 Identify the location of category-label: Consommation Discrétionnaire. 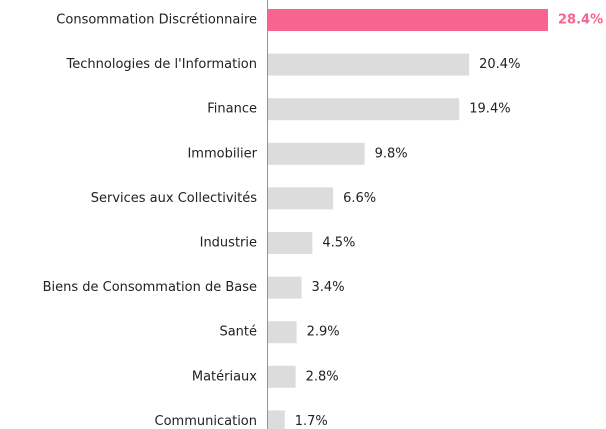
(156, 20).